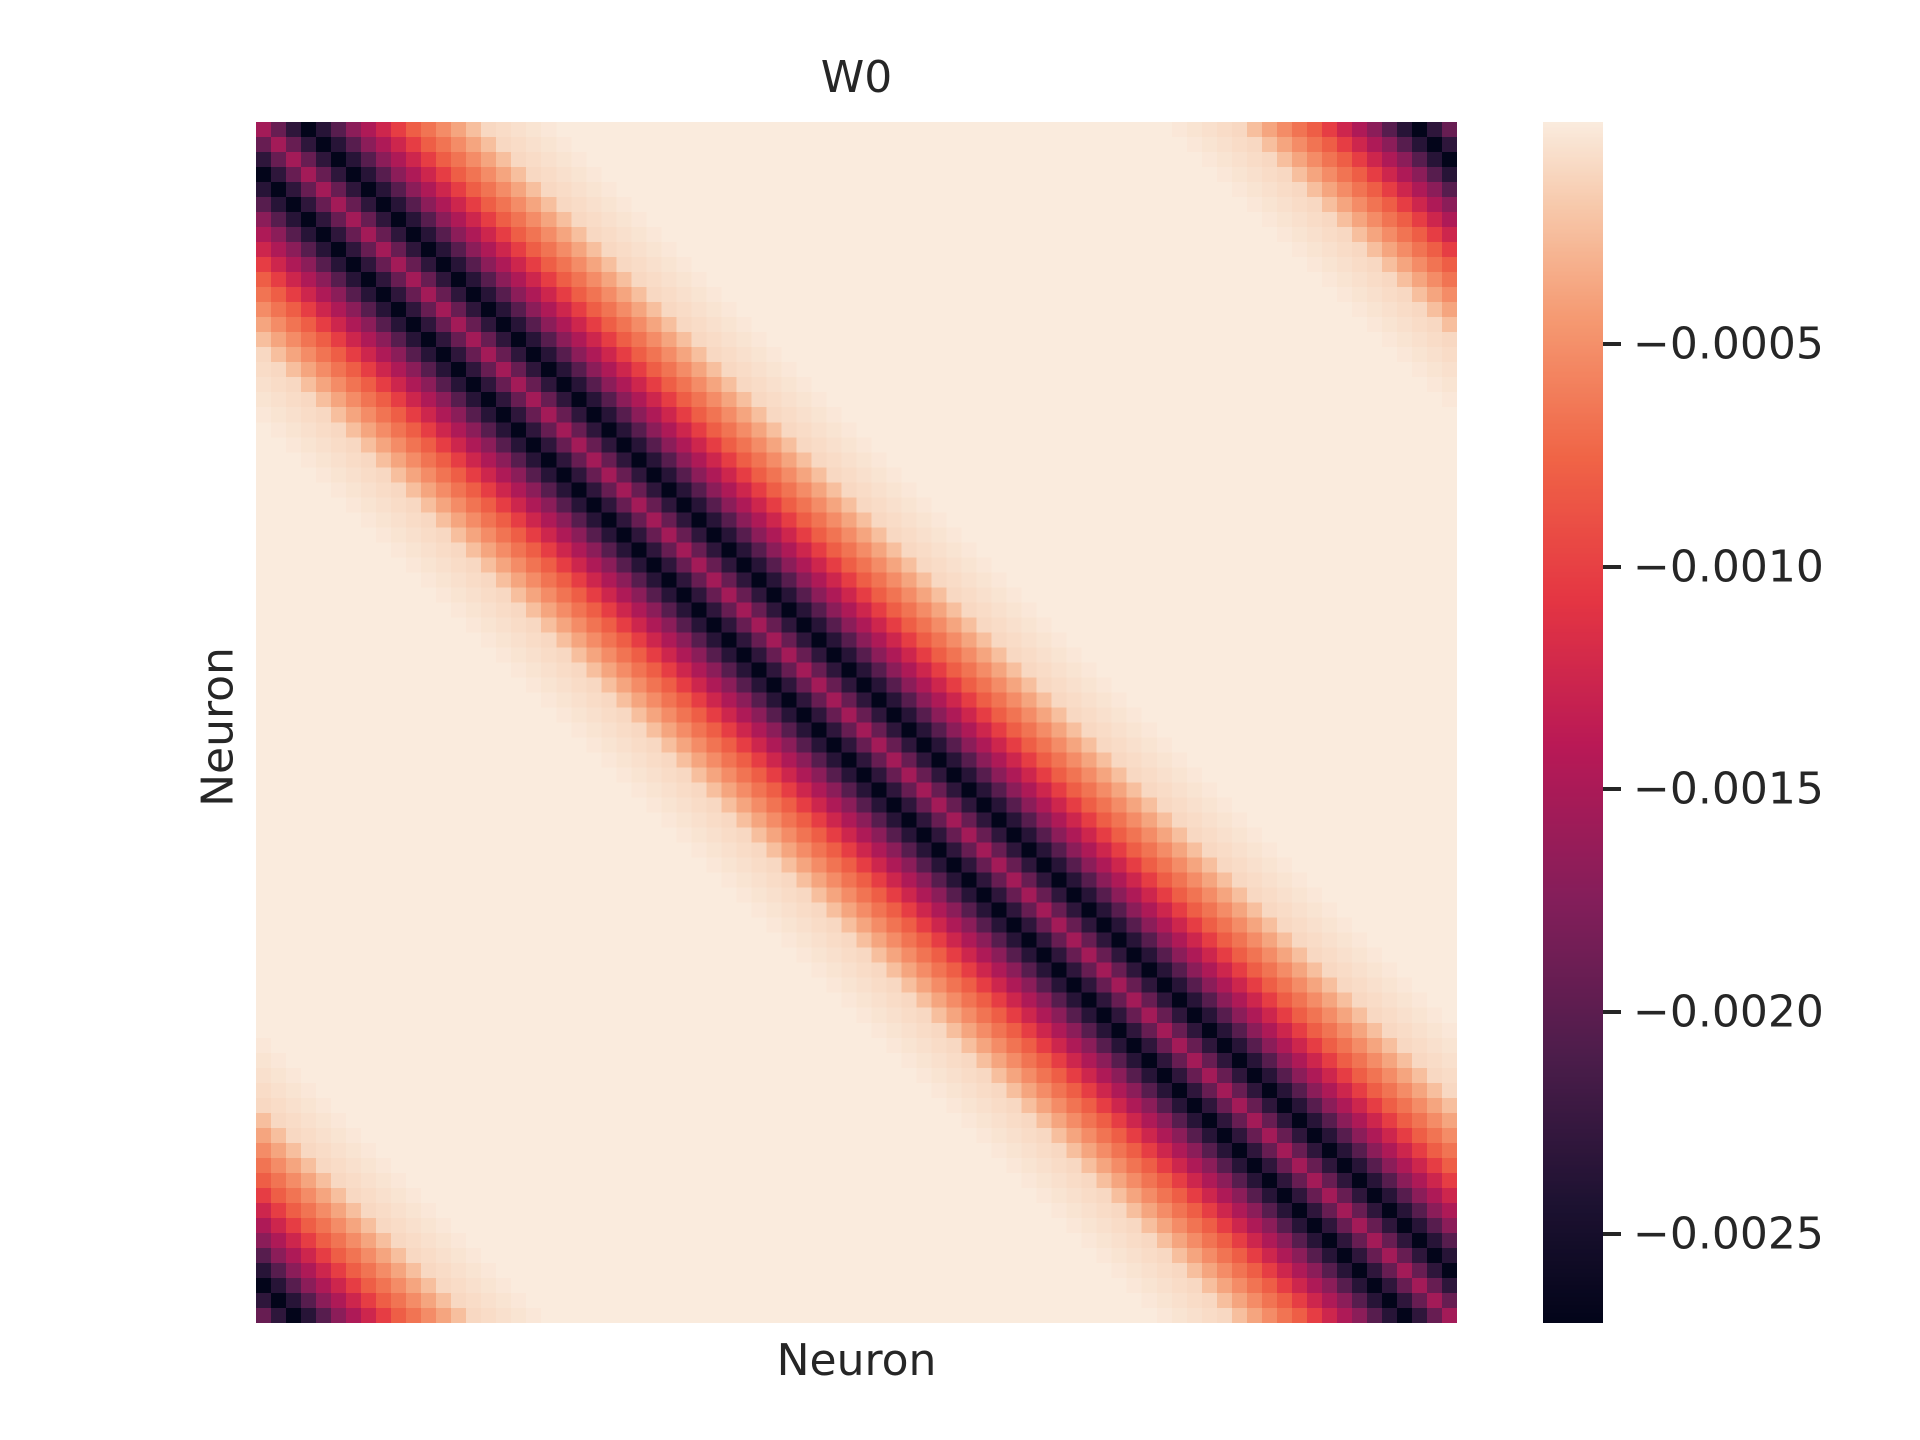 The width and height of the screenshot is (1920, 1440). What do you see at coordinates (1573, 722) in the screenshot?
I see `colorbar` at bounding box center [1573, 722].